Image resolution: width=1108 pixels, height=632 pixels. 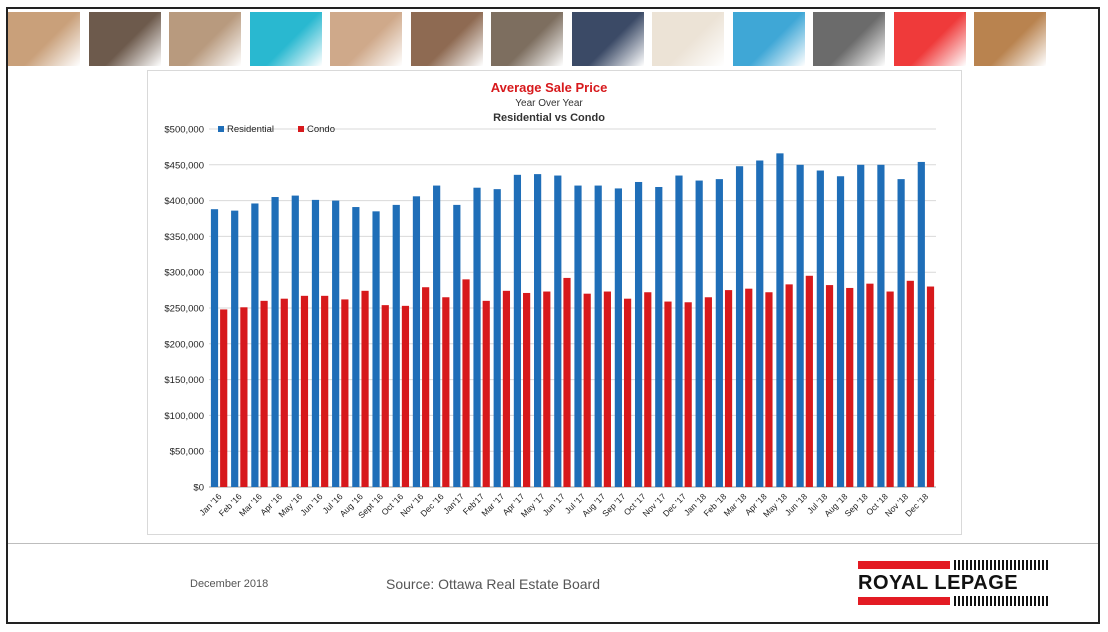 I want to click on footer-source: Source: Ottawa Real Estate Board, so click(x=493, y=584).